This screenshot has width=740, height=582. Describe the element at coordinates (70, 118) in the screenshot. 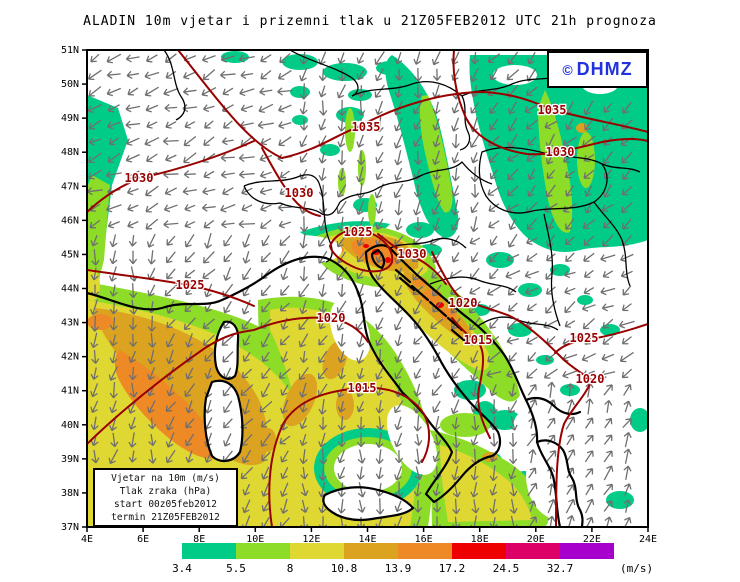

I see `y-tick-label: 49N` at that location.